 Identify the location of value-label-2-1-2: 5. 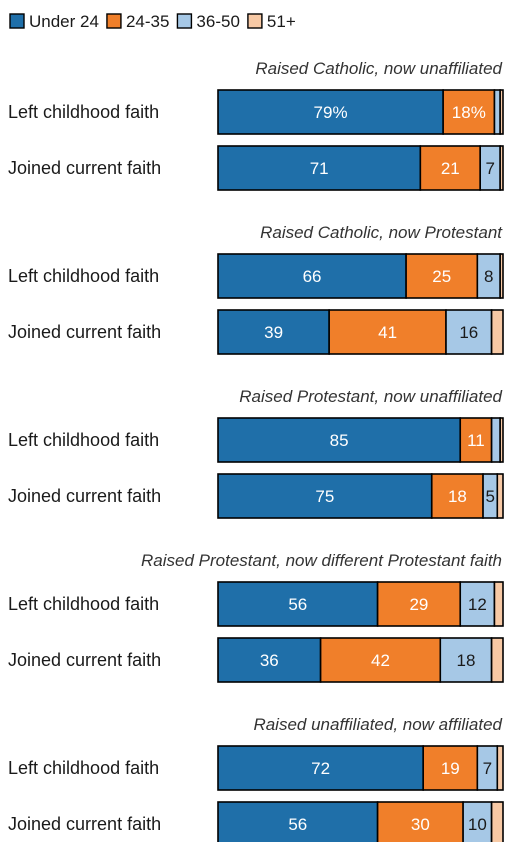
(489, 496).